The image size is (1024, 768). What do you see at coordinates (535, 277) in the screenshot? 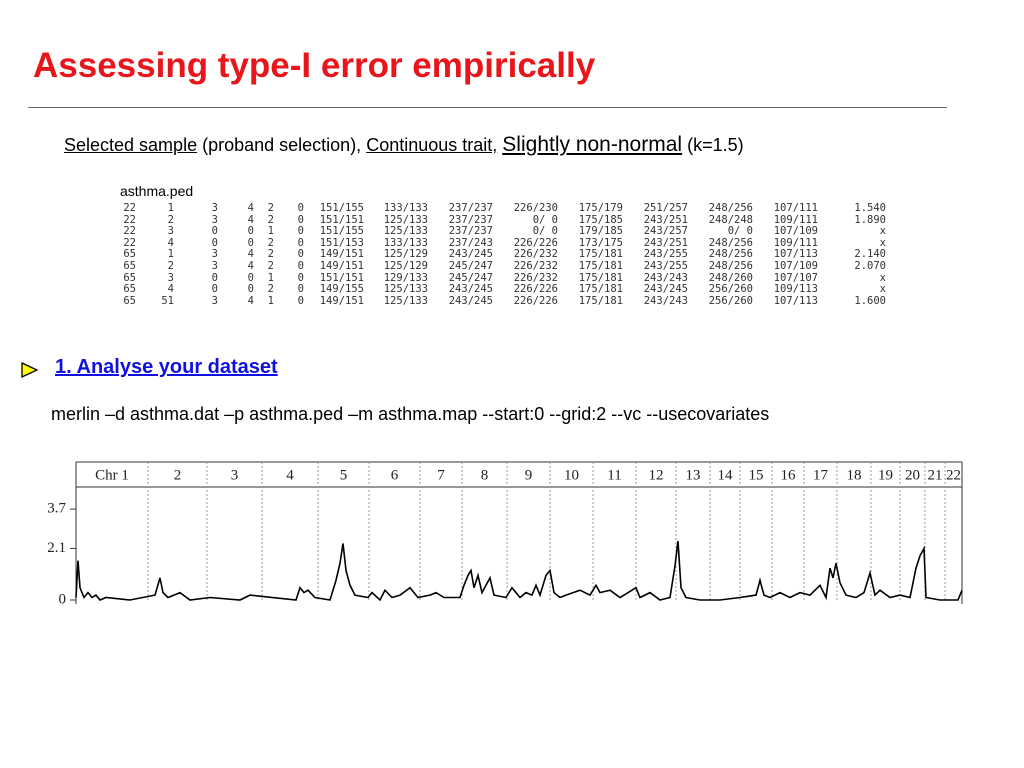
I see `table-cell: 226/232` at bounding box center [535, 277].